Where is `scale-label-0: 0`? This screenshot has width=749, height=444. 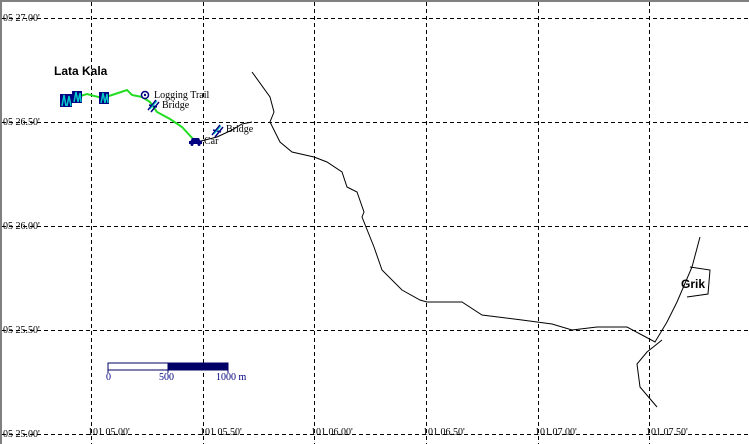 scale-label-0: 0 is located at coordinates (108, 377).